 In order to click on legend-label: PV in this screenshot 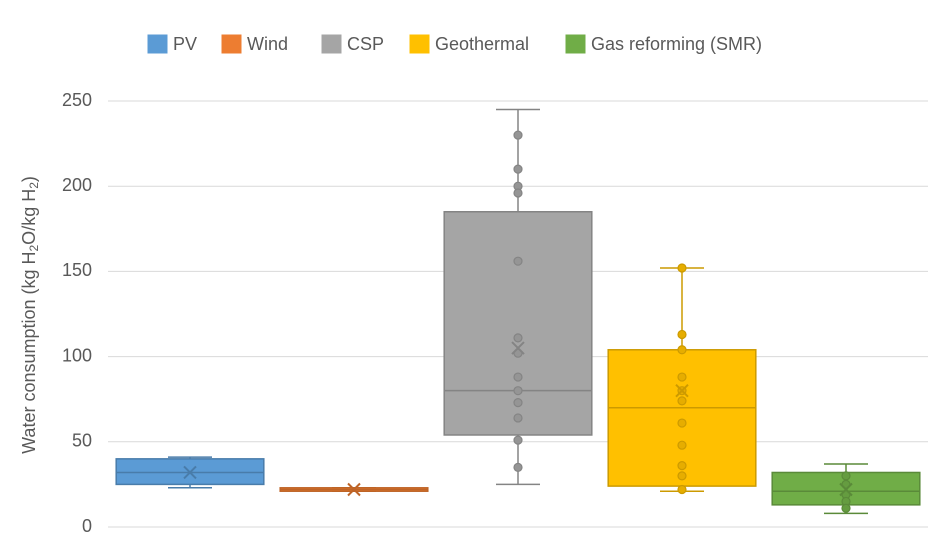, I will do `click(185, 44)`.